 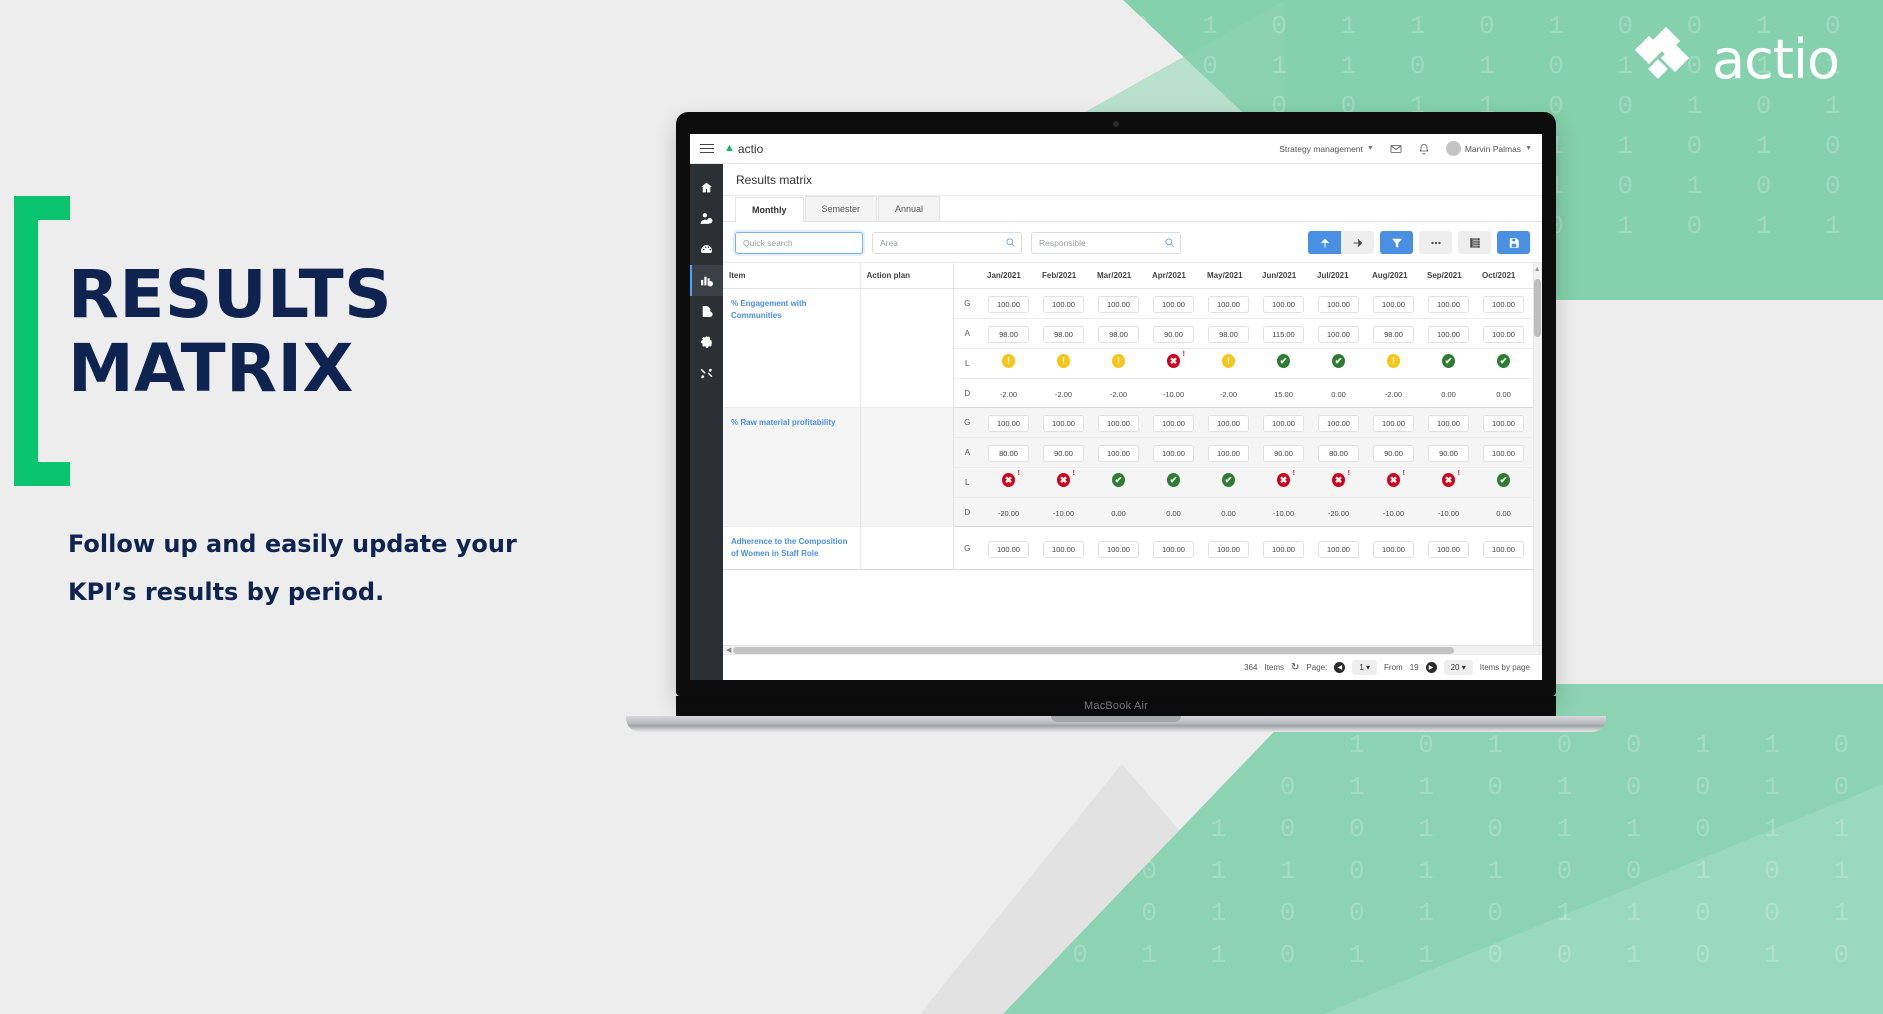 I want to click on cell-g-2: 100.00, so click(x=1063, y=303).